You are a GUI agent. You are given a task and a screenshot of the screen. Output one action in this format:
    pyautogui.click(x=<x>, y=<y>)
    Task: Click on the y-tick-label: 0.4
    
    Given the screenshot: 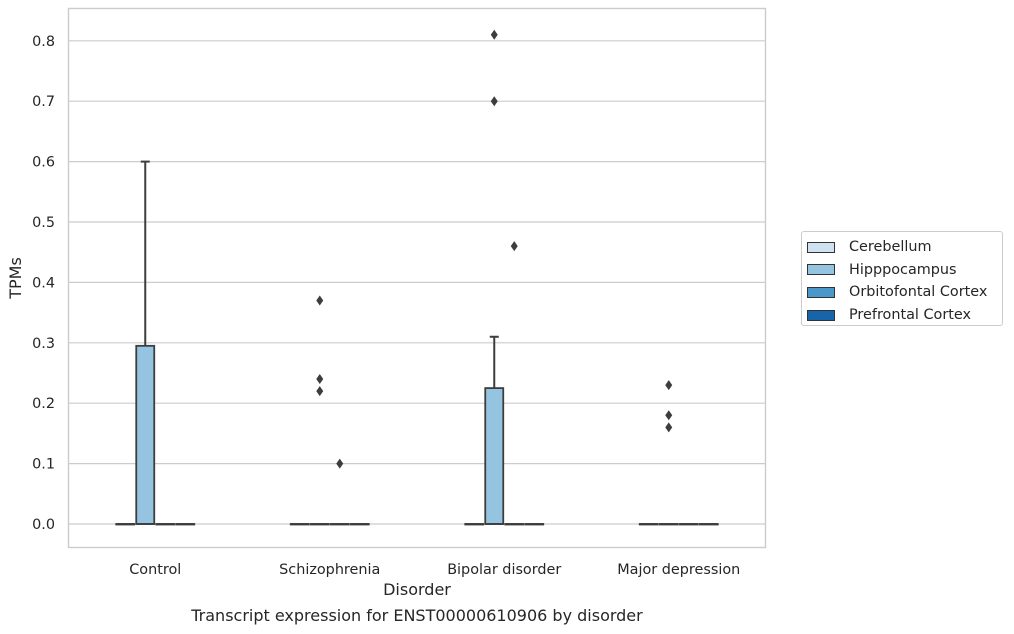 What is the action you would take?
    pyautogui.click(x=43, y=283)
    